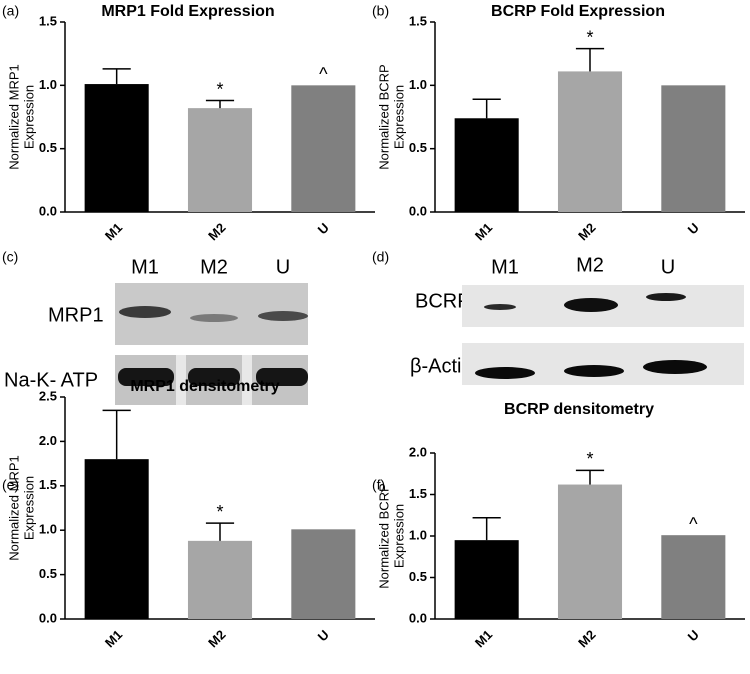  Describe the element at coordinates (579, 409) in the screenshot. I see `chart-title: BCRP densitometry` at that location.